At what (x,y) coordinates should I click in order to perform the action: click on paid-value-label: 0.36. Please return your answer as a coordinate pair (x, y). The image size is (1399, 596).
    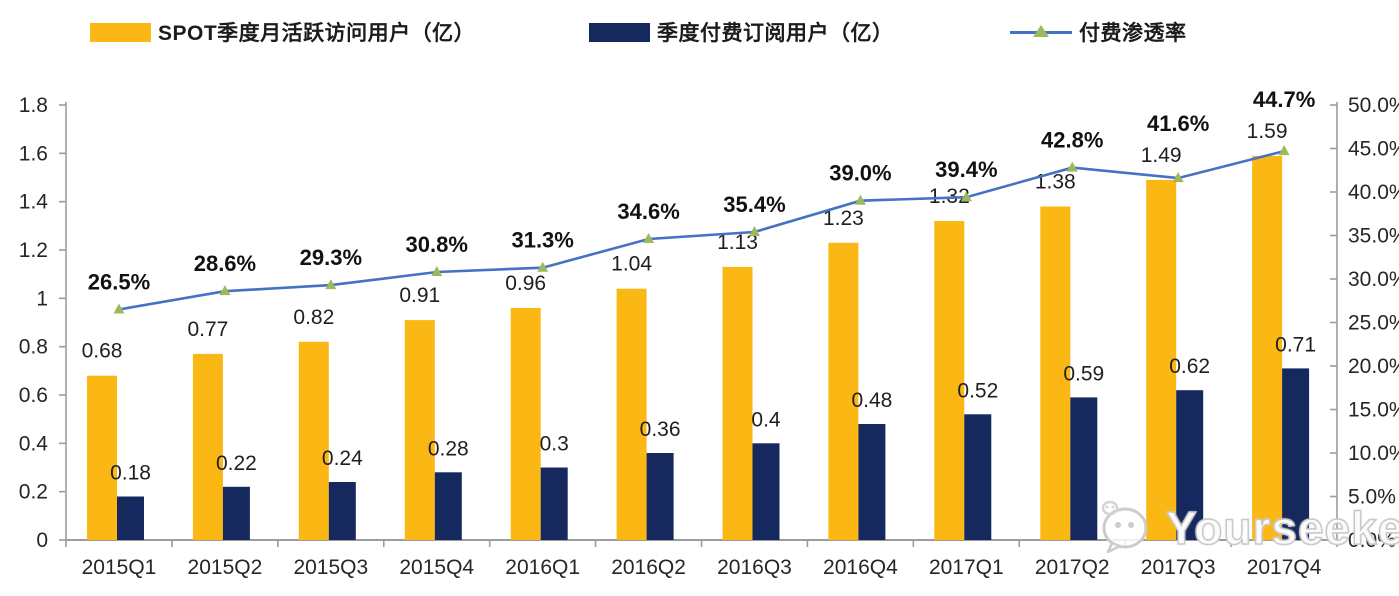
    Looking at the image, I should click on (660, 429).